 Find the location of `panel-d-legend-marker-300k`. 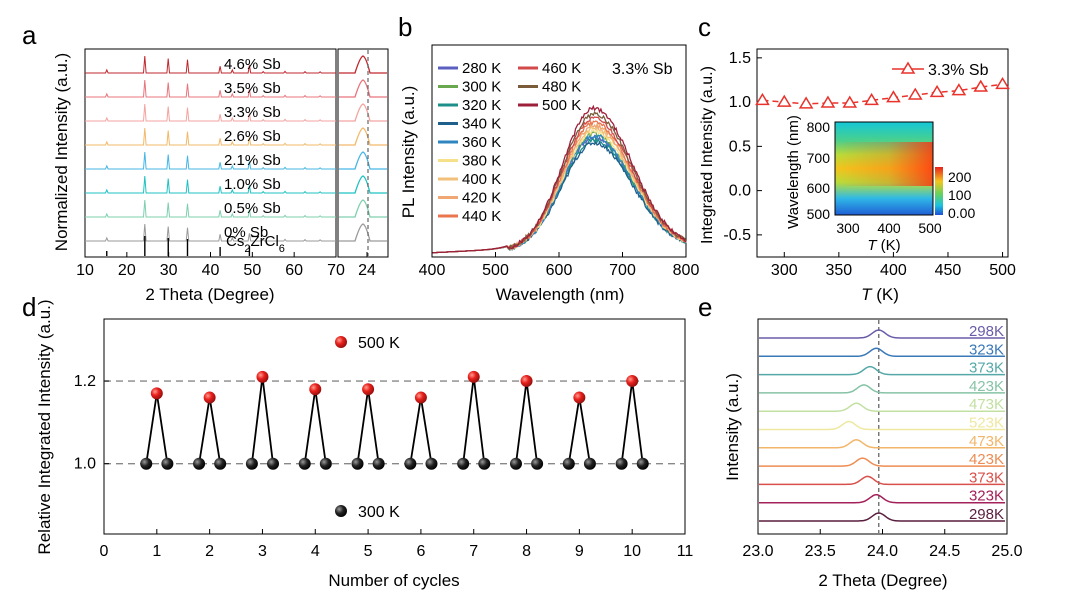

panel-d-legend-marker-300k is located at coordinates (341, 511).